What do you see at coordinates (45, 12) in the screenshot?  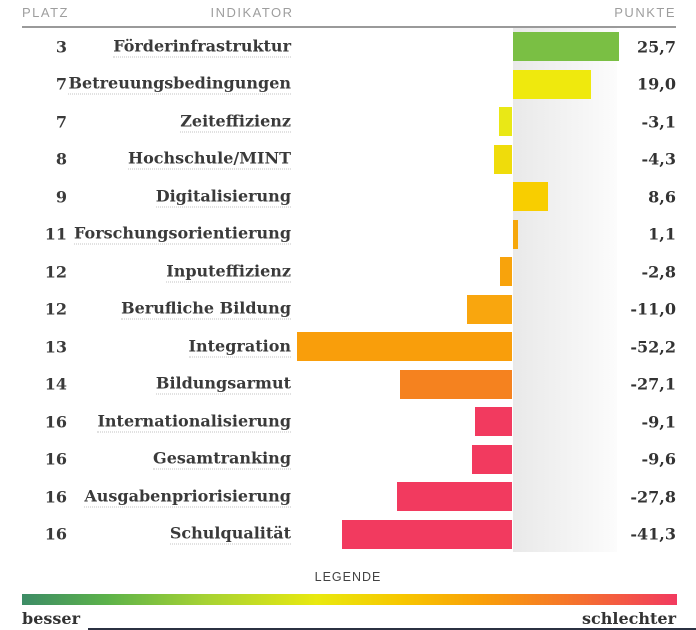 I see `column-header-platz: PLATZ` at bounding box center [45, 12].